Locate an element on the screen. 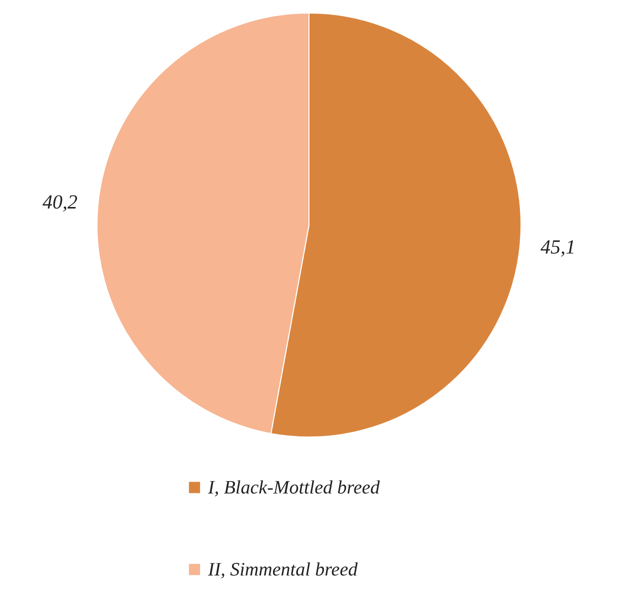 This screenshot has width=617, height=596. legend-label: II, Simmental breed is located at coordinates (282, 570).